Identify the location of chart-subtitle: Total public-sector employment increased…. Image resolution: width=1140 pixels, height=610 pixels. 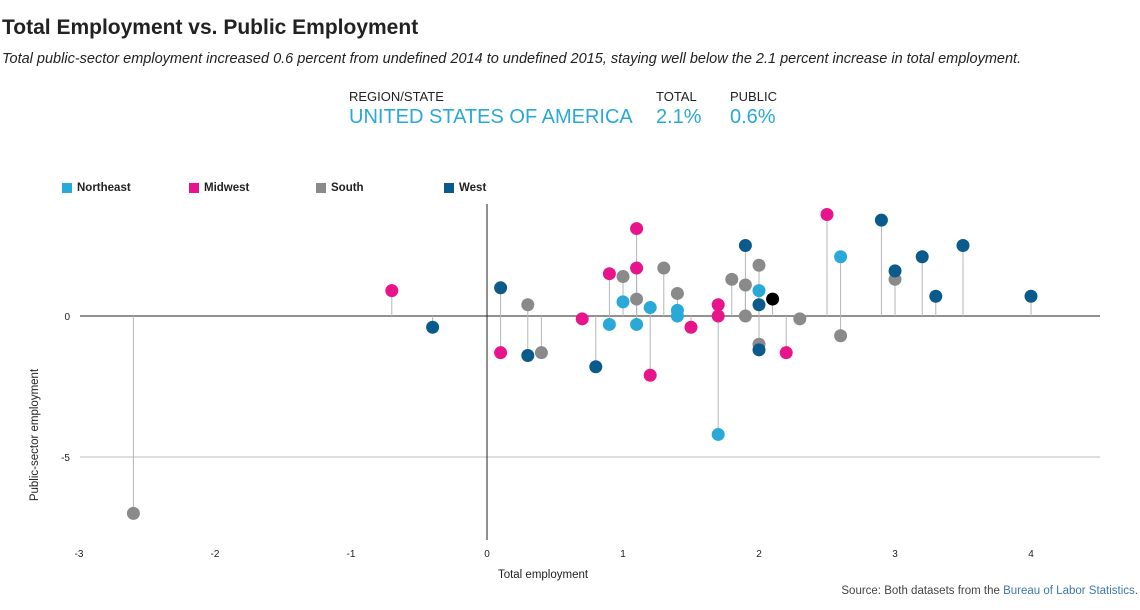
(512, 59).